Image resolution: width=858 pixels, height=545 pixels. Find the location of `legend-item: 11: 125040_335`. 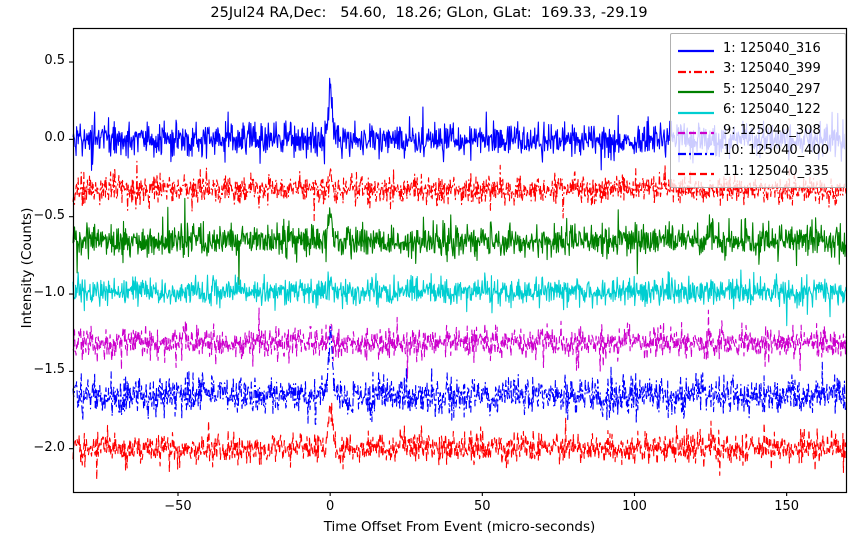

legend-item: 11: 125040_335 is located at coordinates (758, 171).